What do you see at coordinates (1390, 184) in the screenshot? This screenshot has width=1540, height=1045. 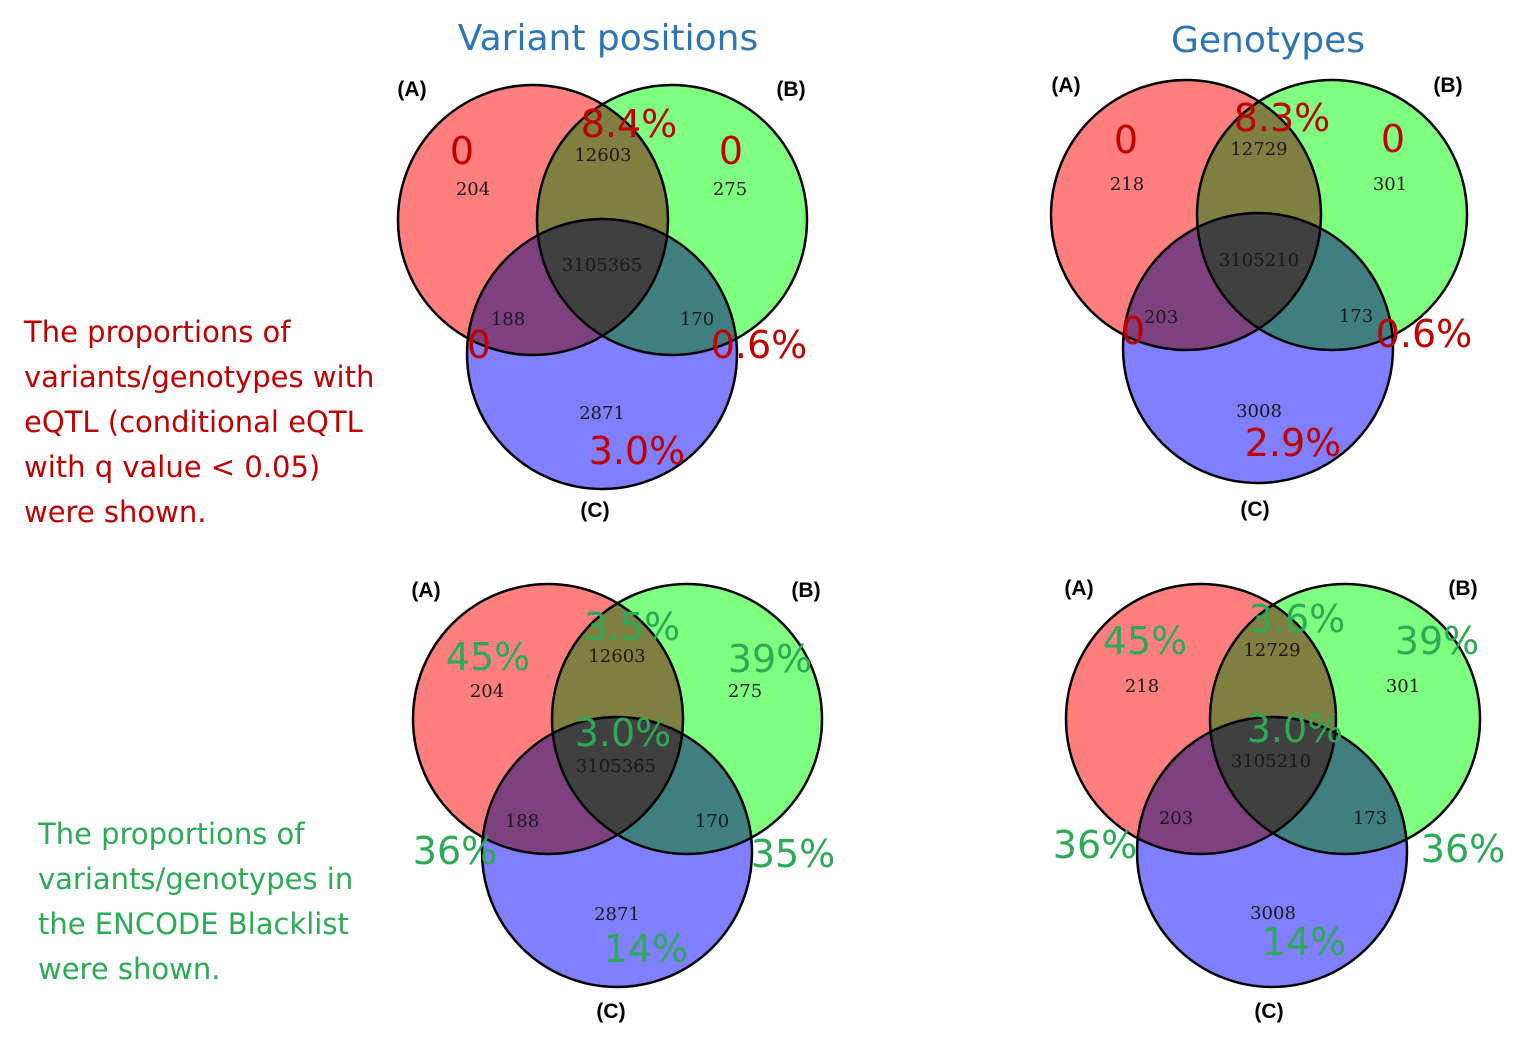 I see `count-b: 301` at bounding box center [1390, 184].